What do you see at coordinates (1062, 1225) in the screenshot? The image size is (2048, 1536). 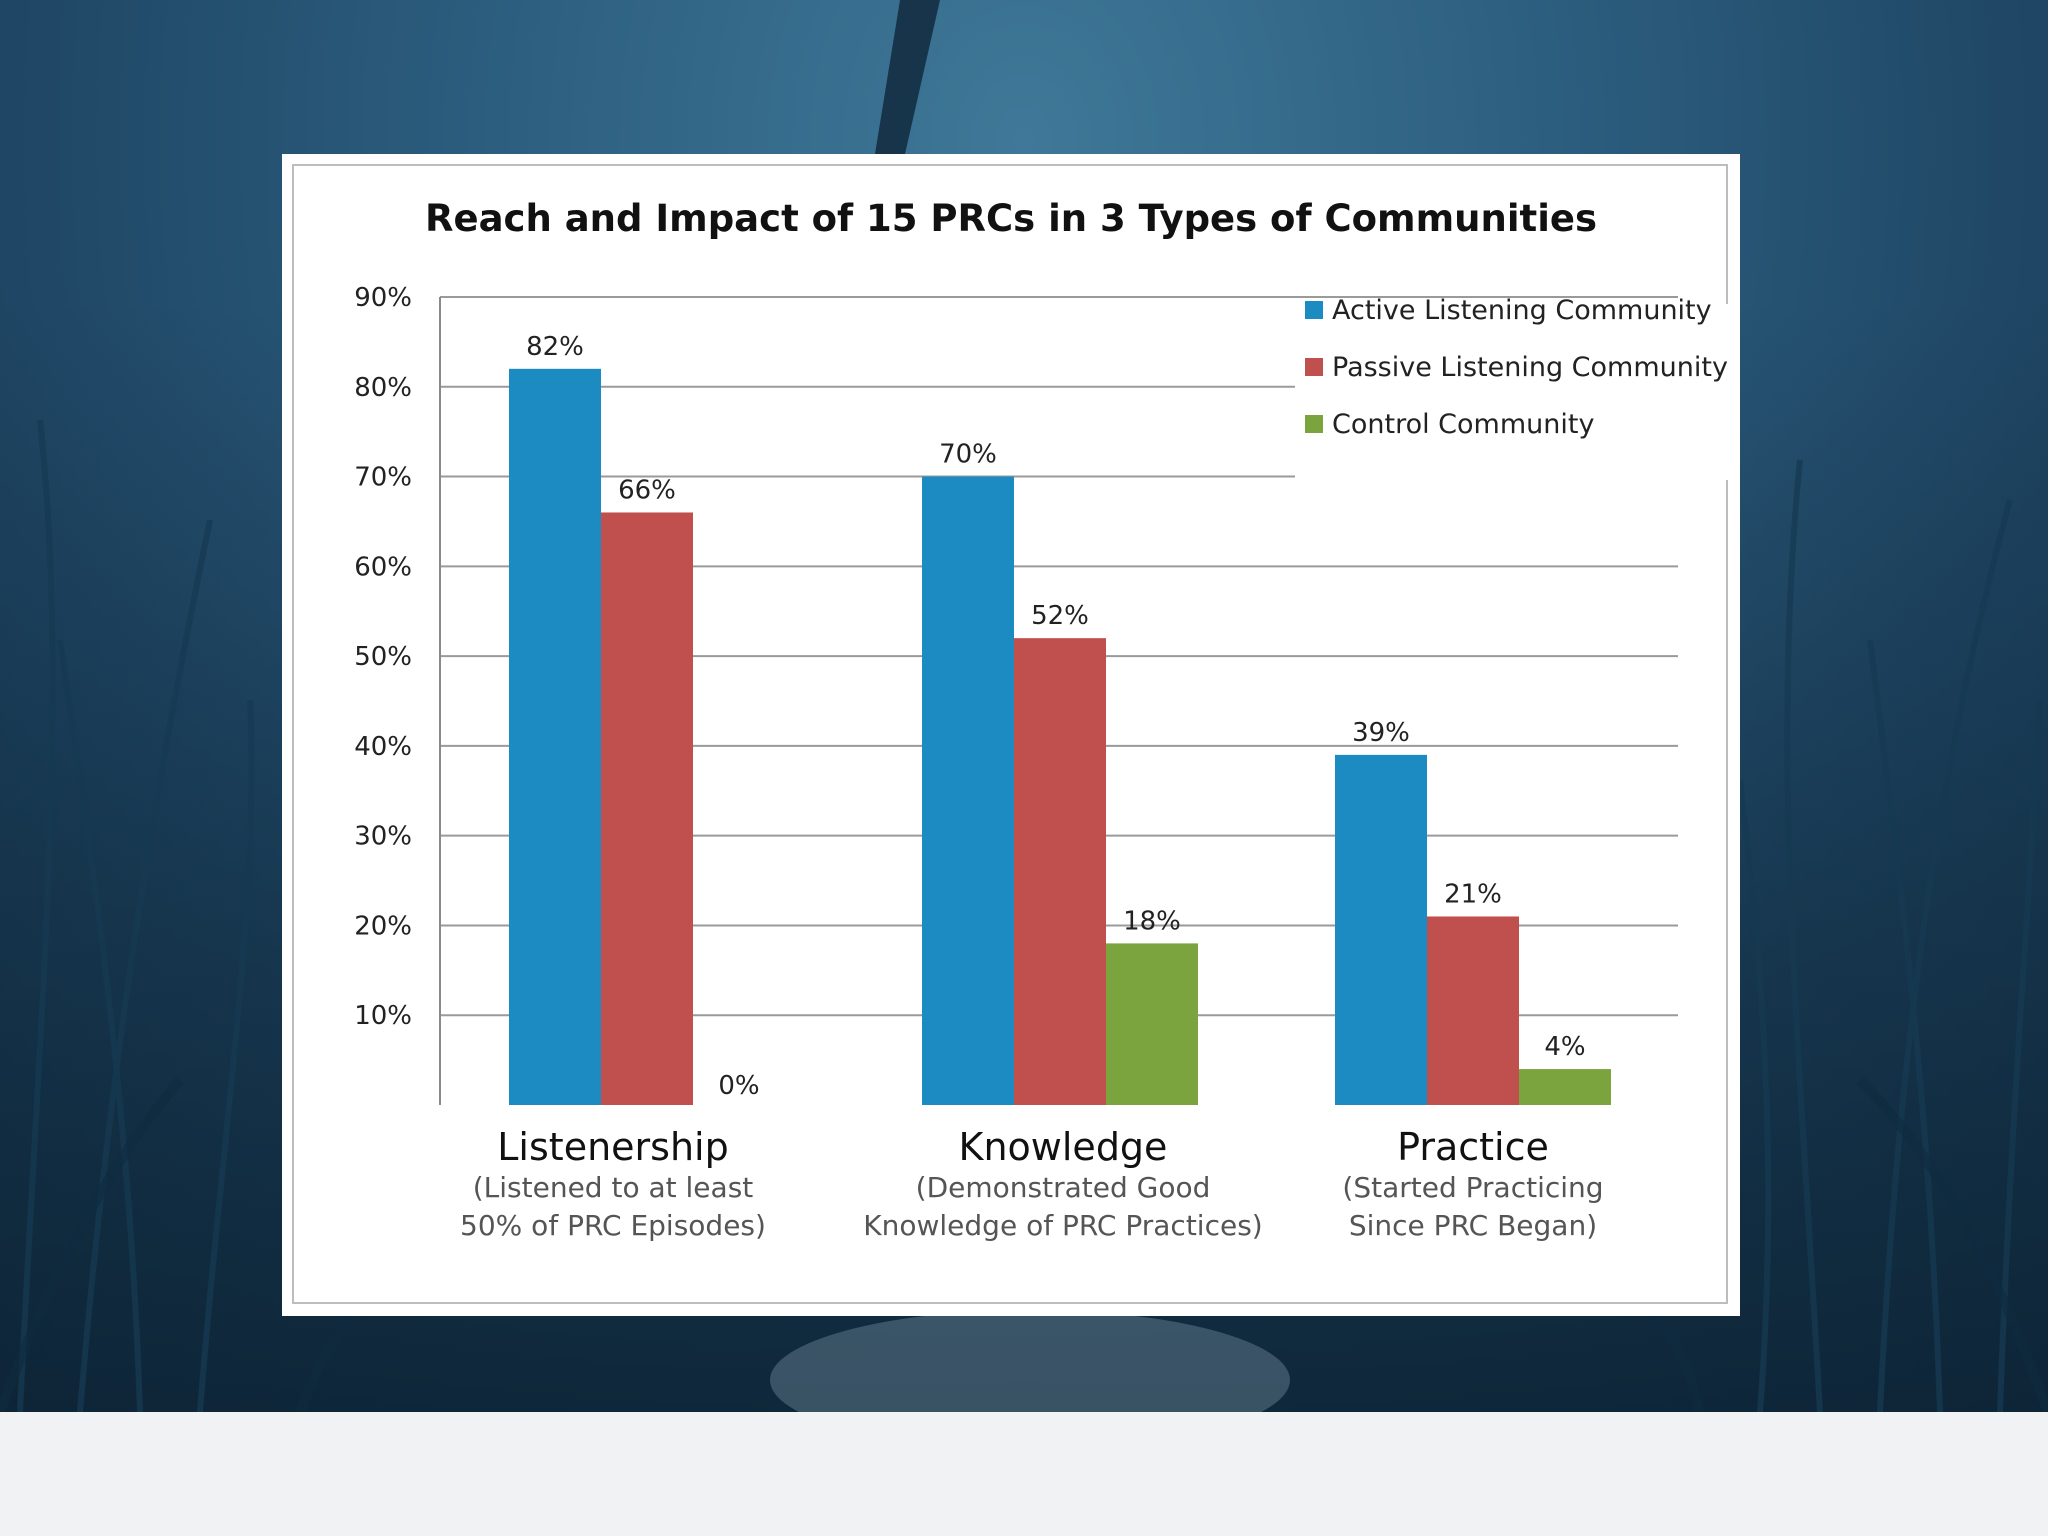 I see `category-subtitle: Knowledge of PRC Practices)` at bounding box center [1062, 1225].